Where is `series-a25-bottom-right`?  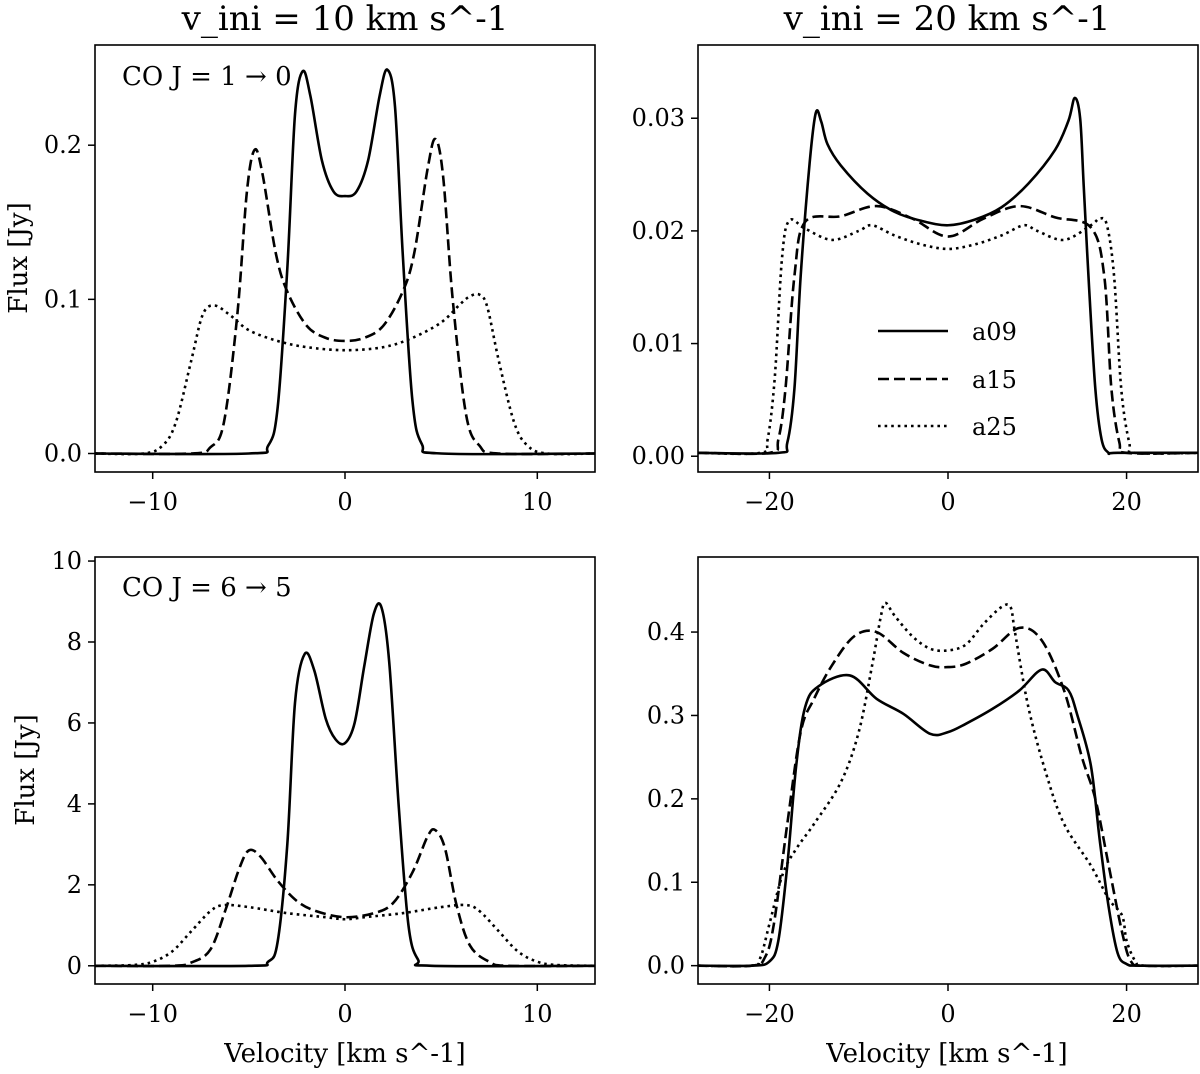
series-a25-bottom-right is located at coordinates (948, 784).